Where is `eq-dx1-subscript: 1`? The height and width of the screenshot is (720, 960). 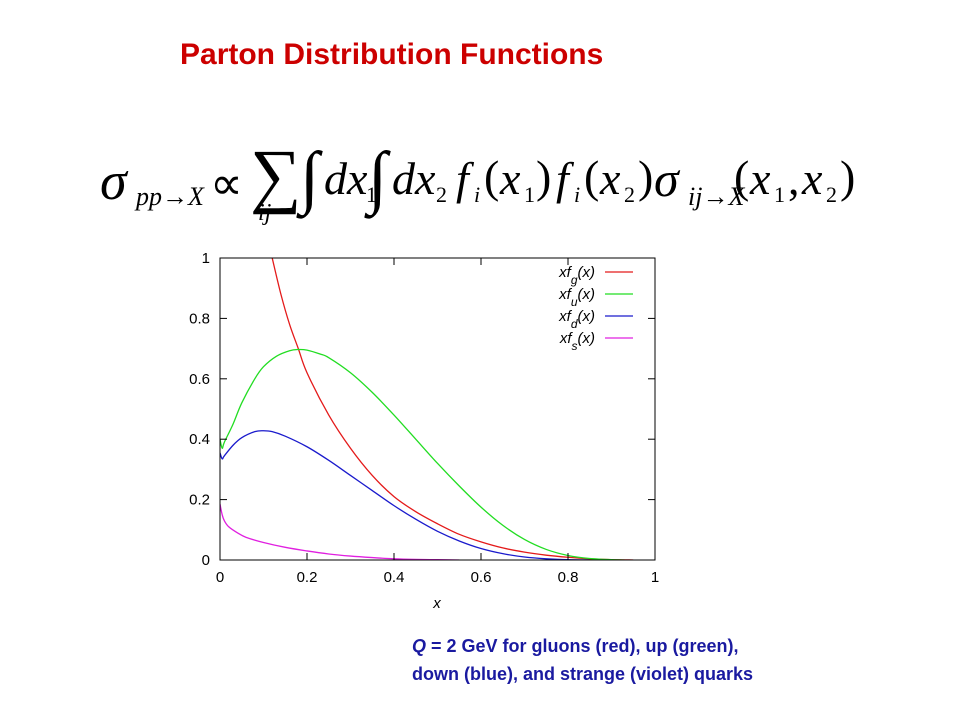 eq-dx1-subscript: 1 is located at coordinates (371, 194).